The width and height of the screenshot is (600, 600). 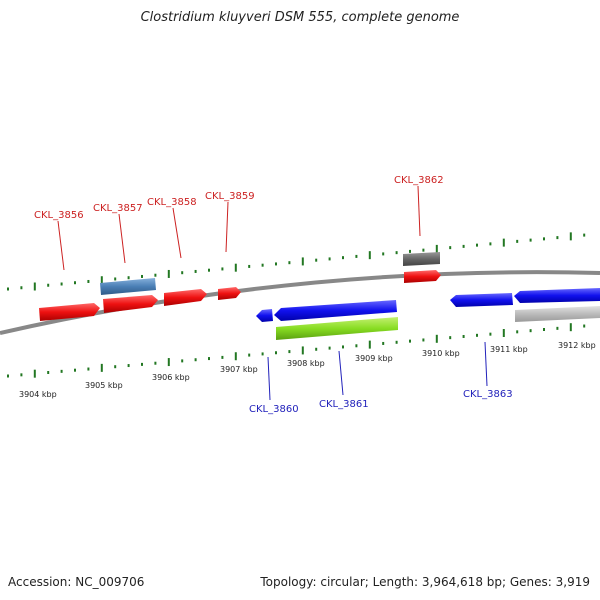 I want to click on gene-label-ckl-3856: CKL_3856, so click(x=59, y=215).